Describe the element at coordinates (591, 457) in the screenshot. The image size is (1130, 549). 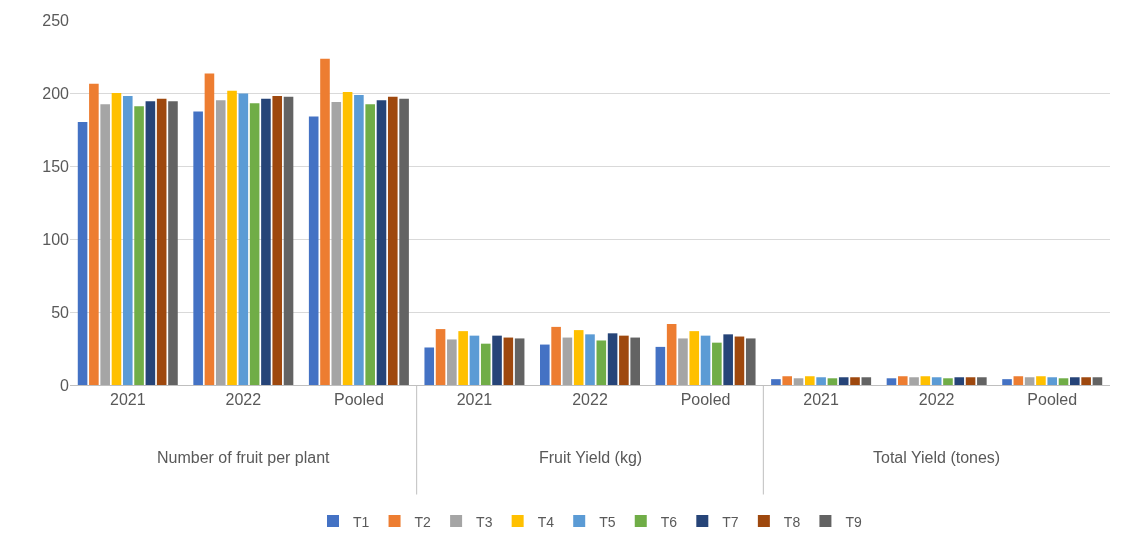
I see `text: Fruit Yield (kg)` at that location.